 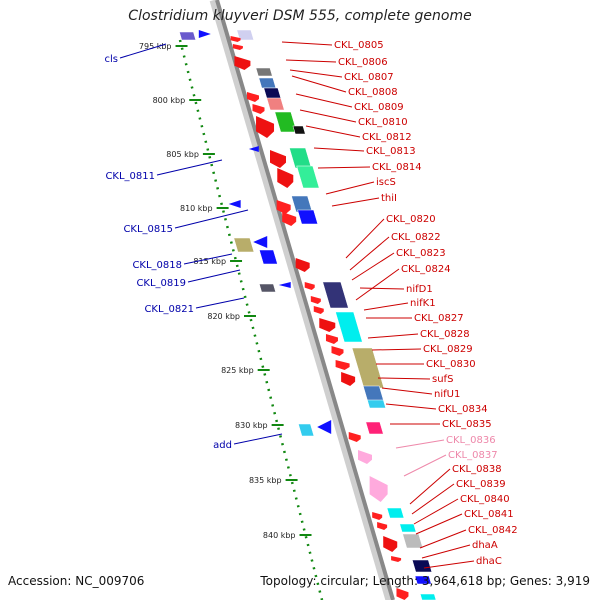 What do you see at coordinates (421, 253) in the screenshot?
I see `gene-label: CKL_0823` at bounding box center [421, 253].